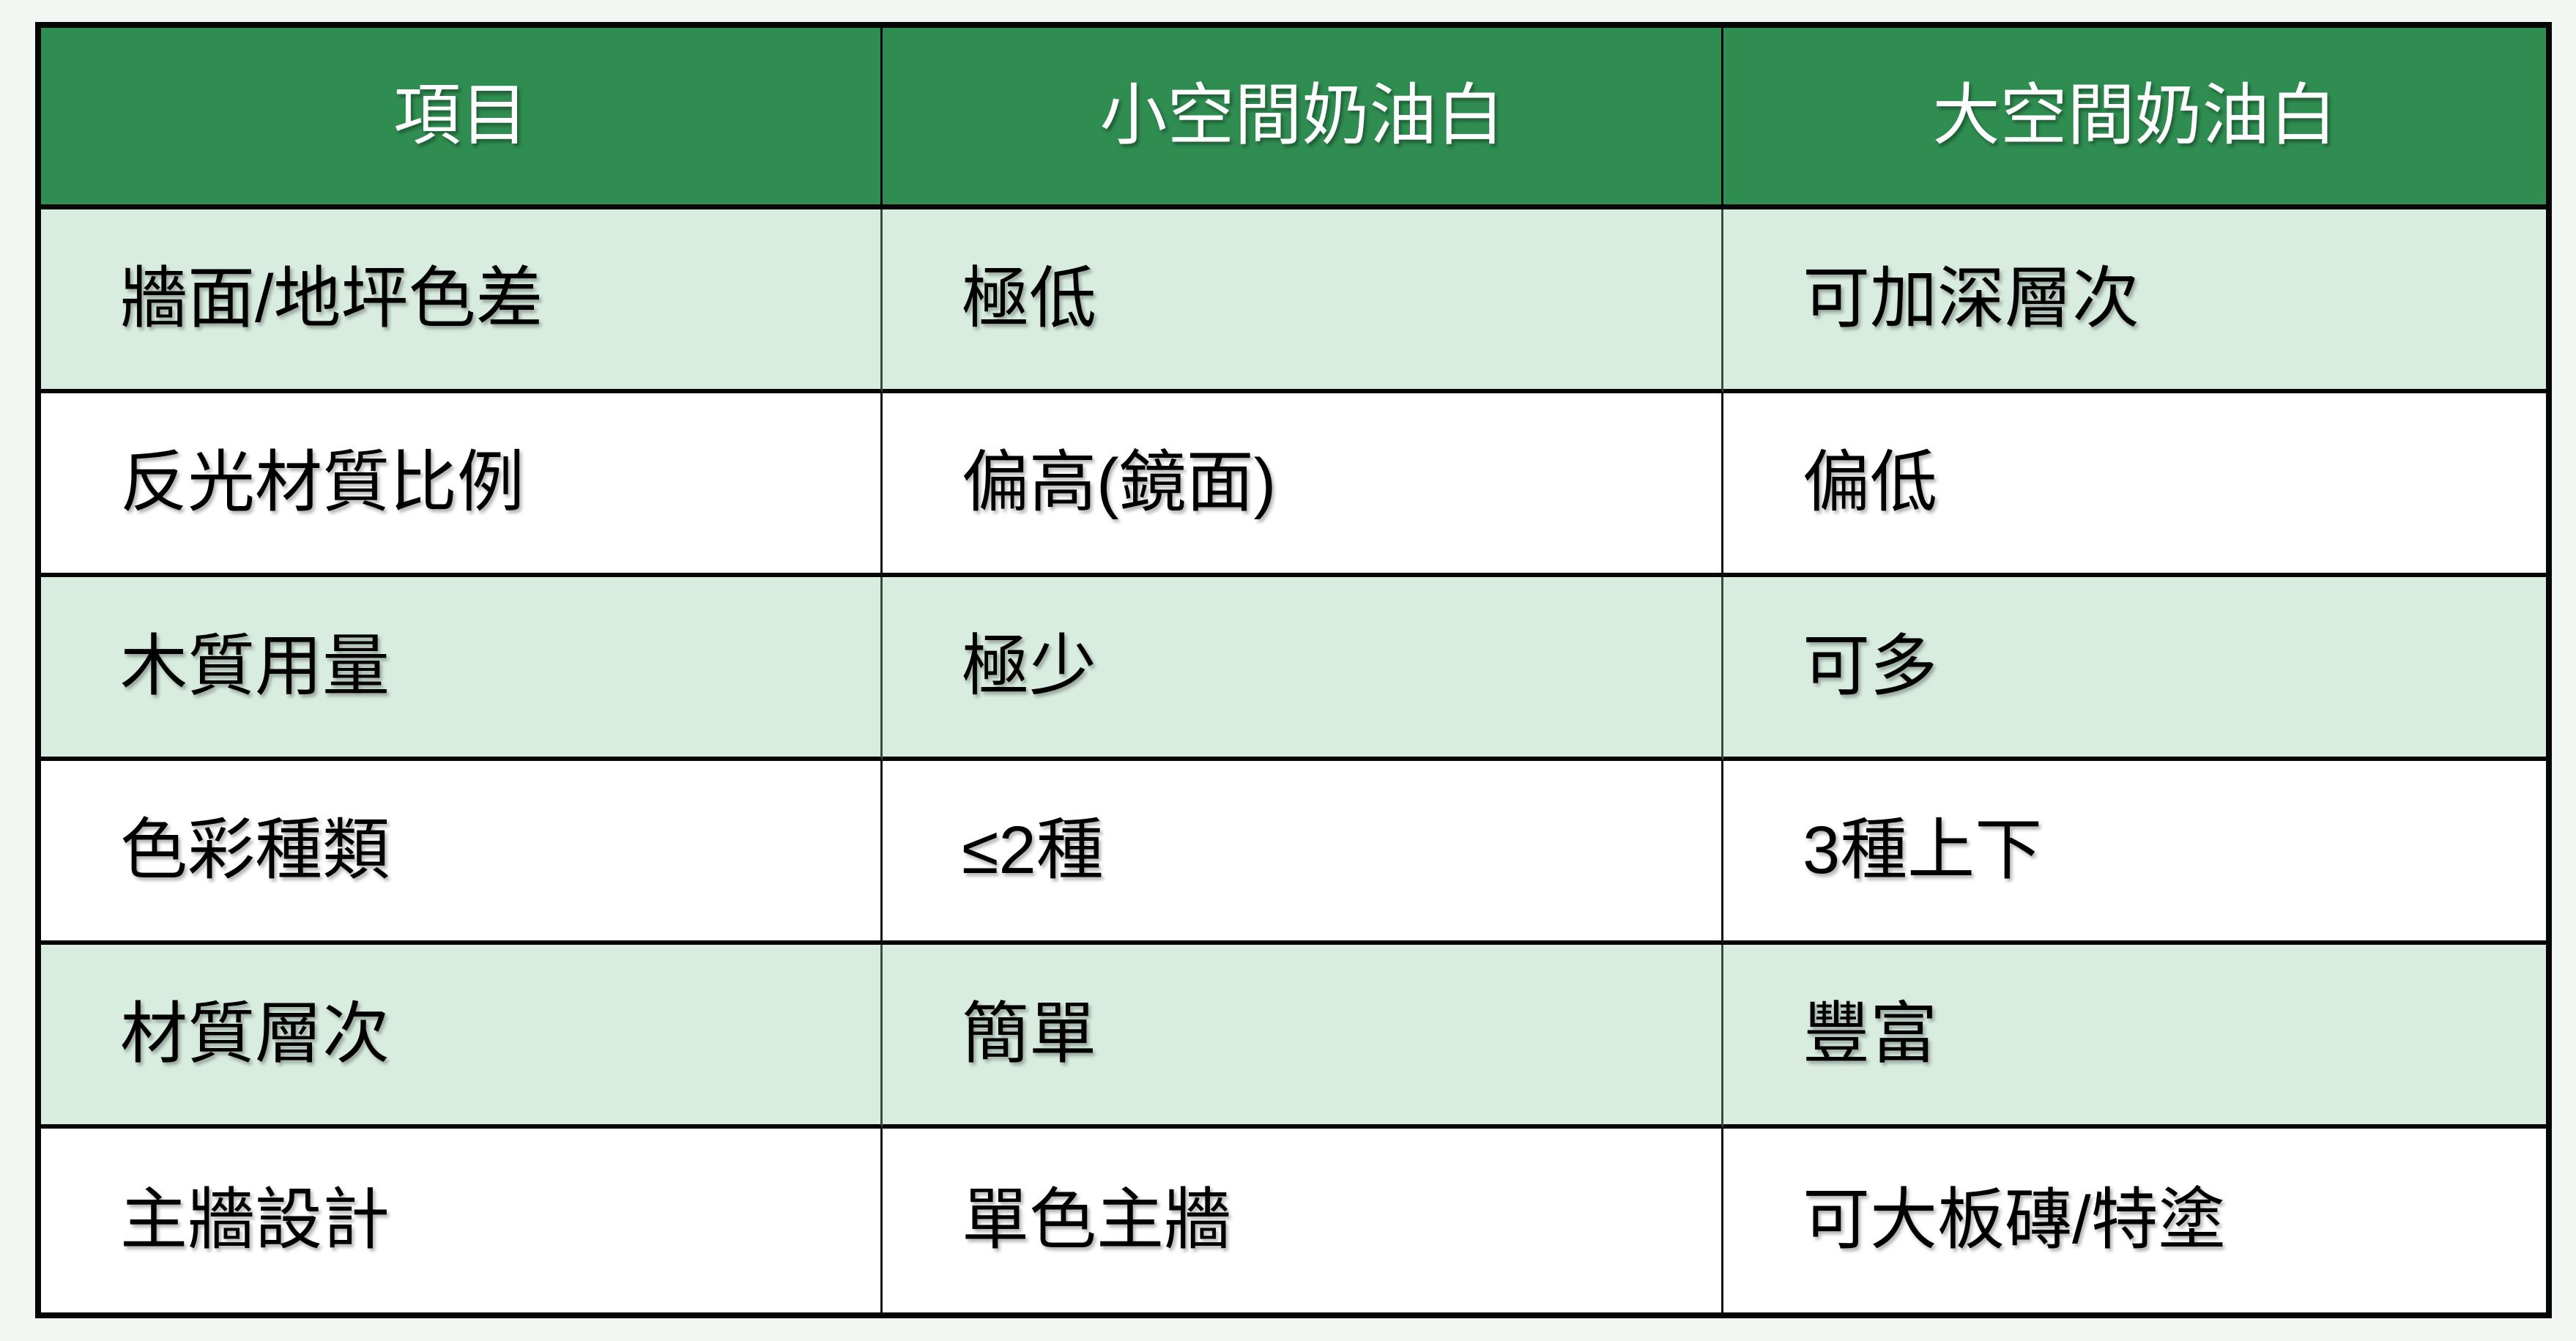 This screenshot has width=2576, height=1341. I want to click on table-row: 材質層次 簡單 豐富, so click(1293, 1037).